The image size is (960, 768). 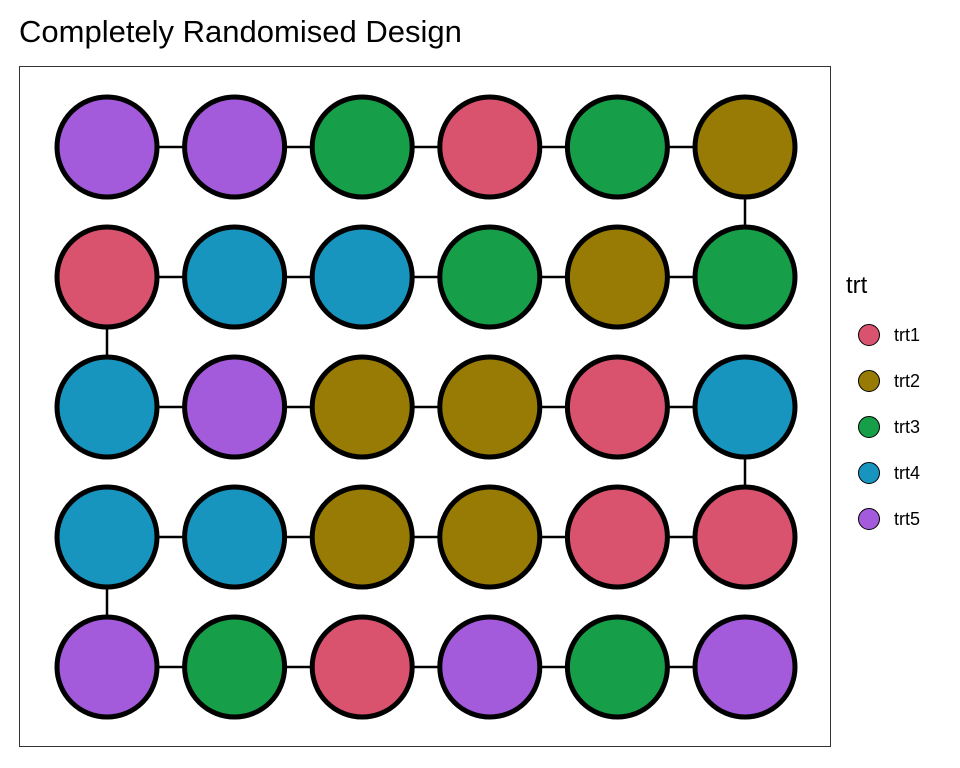 What do you see at coordinates (240, 31) in the screenshot?
I see `chart-title: Completely Randomised Design` at bounding box center [240, 31].